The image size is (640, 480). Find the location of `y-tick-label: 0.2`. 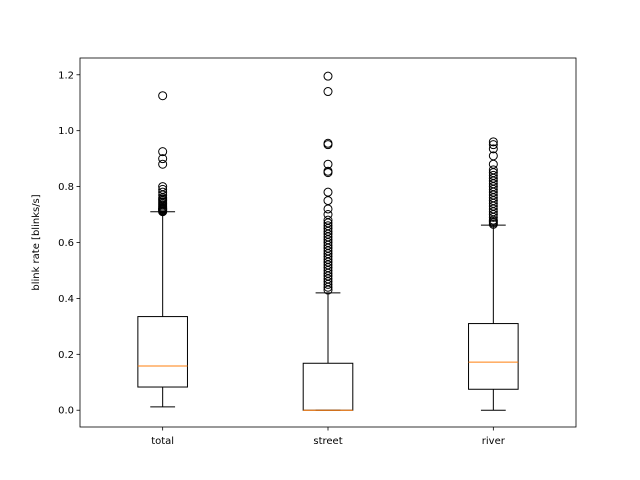

y-tick-label: 0.2 is located at coordinates (66, 355).